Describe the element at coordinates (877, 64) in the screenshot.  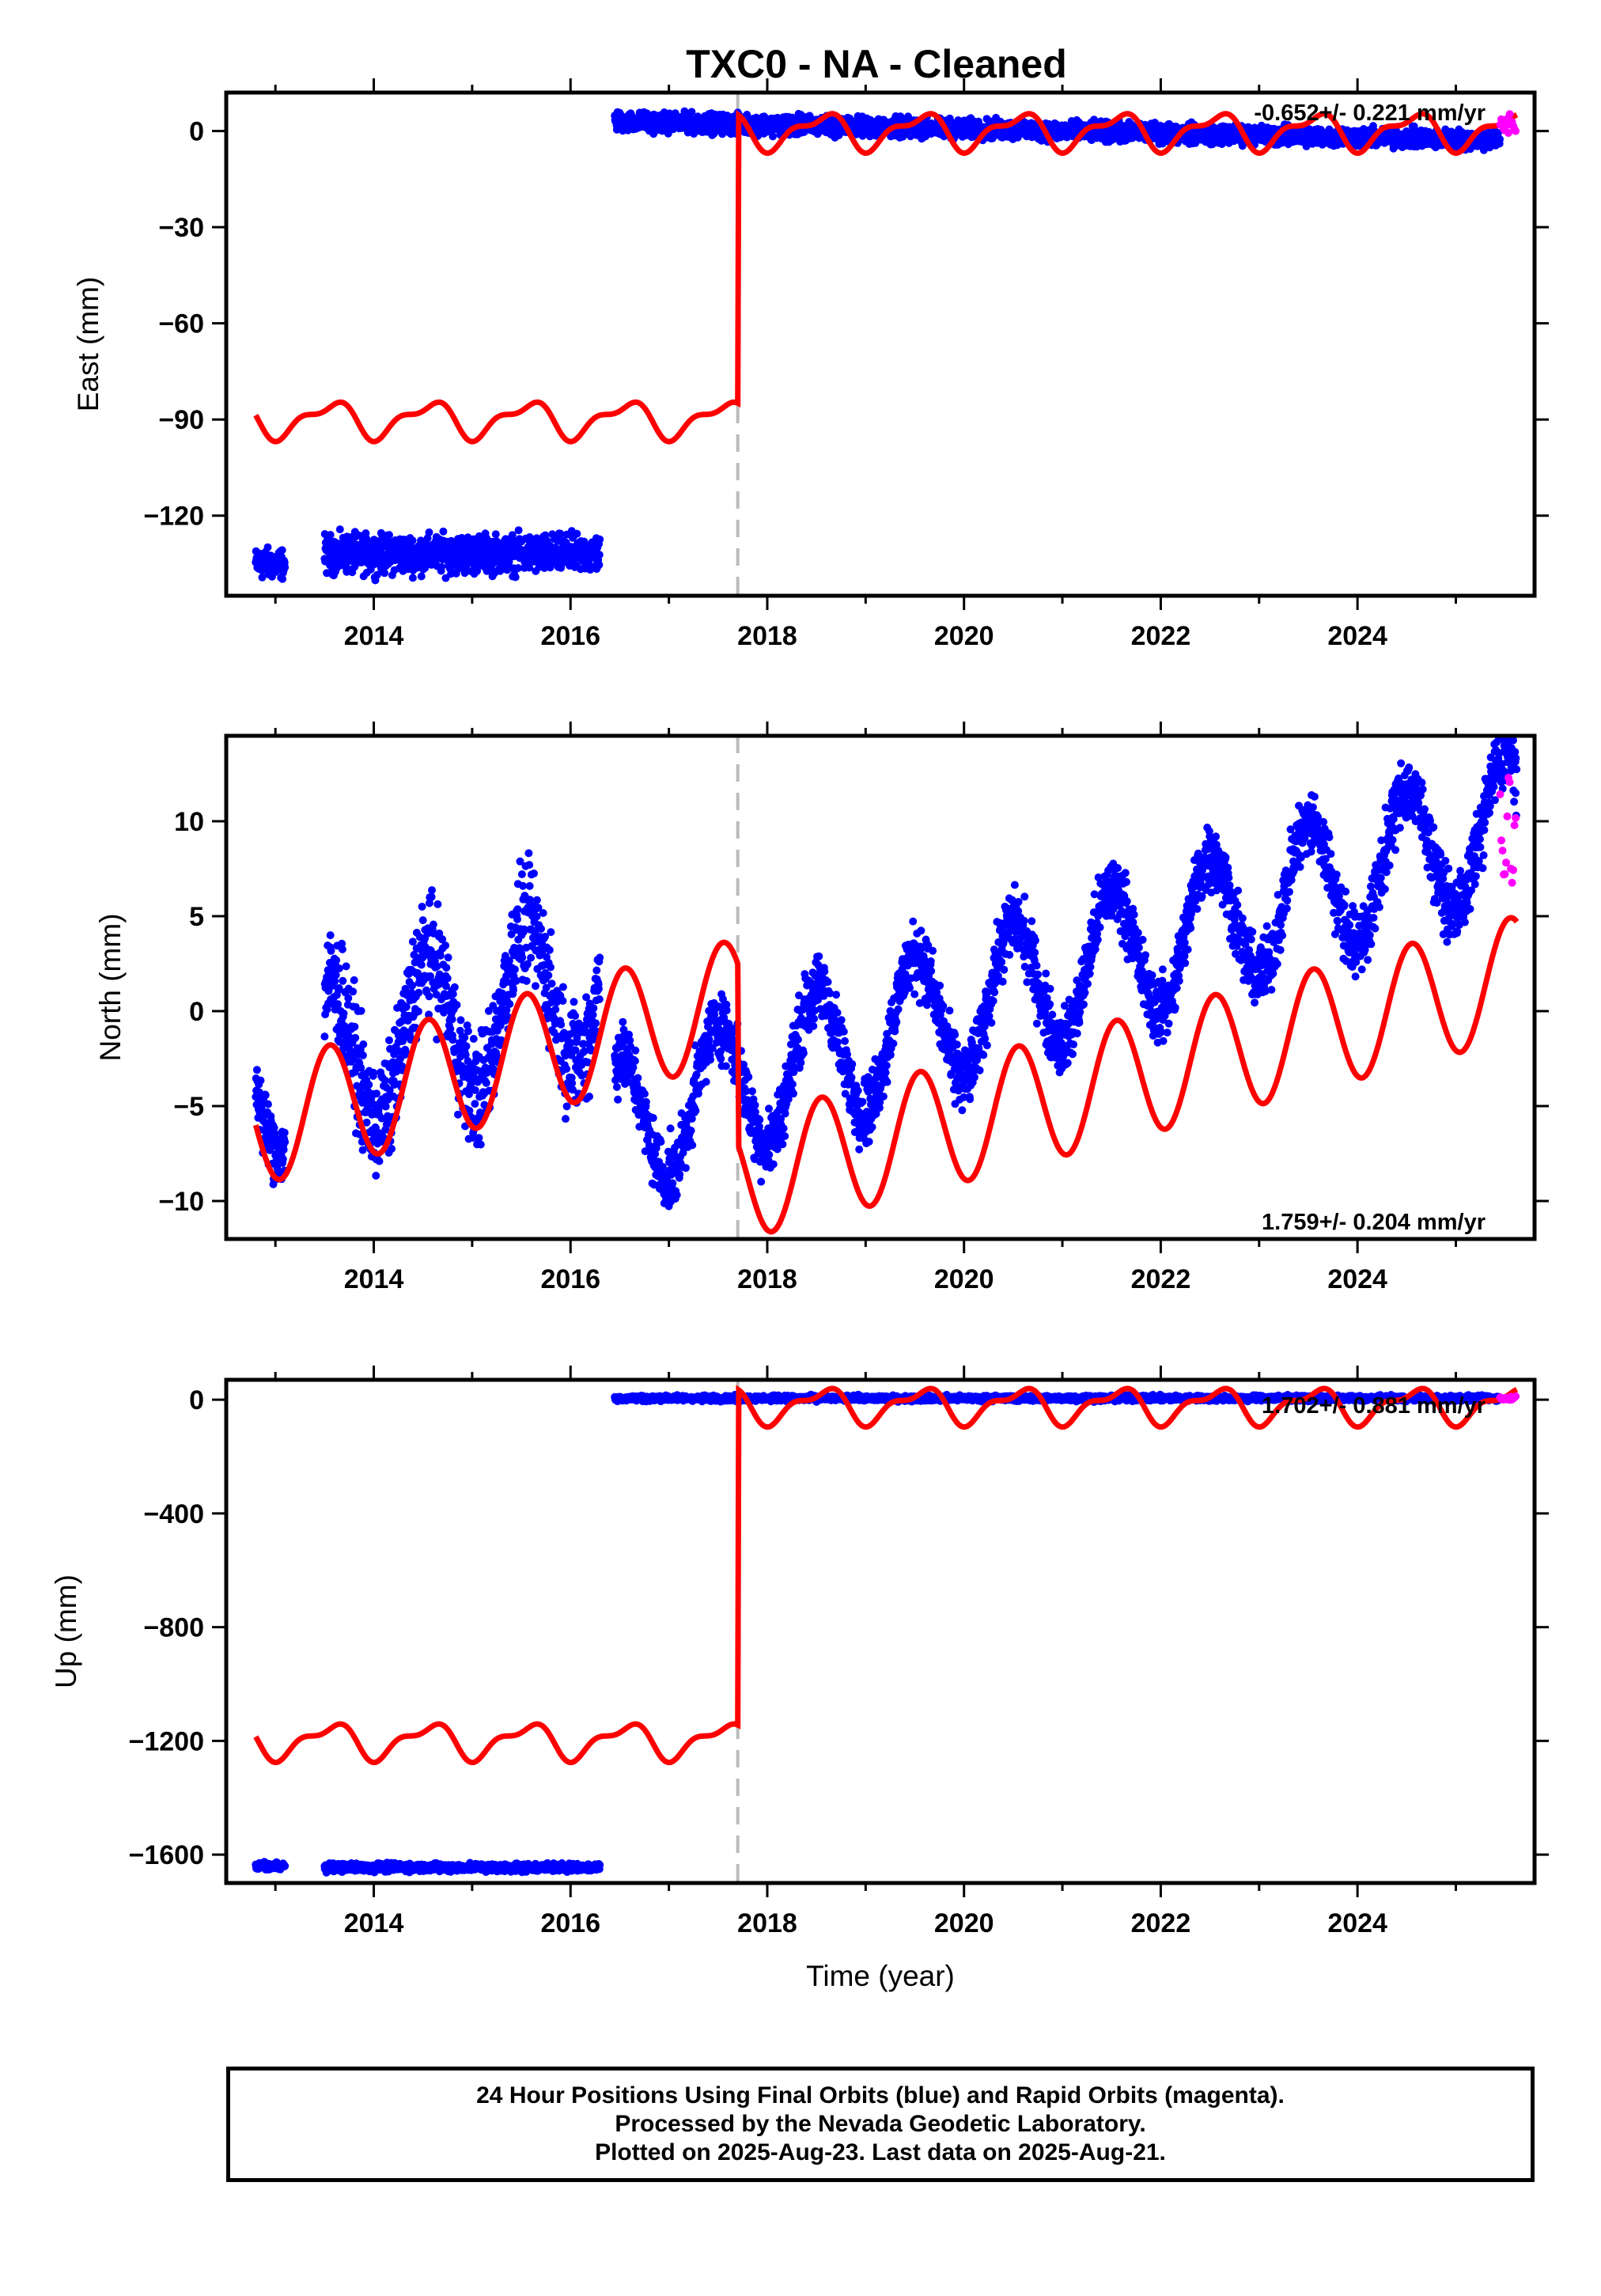
I see `chart-title: TXC0 - NA - Cleaned` at that location.